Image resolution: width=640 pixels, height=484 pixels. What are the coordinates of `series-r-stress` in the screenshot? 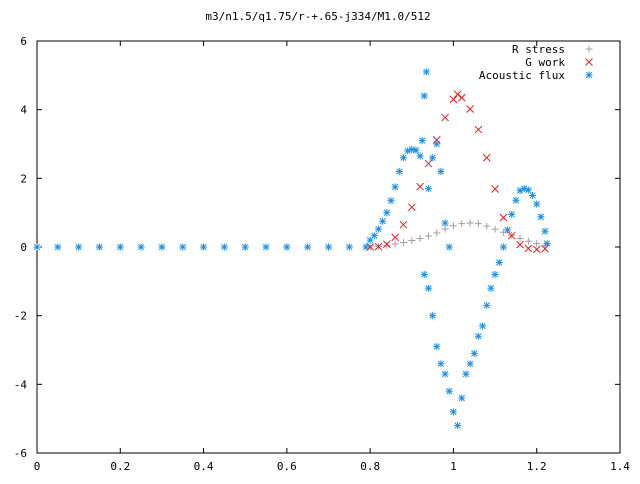 It's located at (291, 235).